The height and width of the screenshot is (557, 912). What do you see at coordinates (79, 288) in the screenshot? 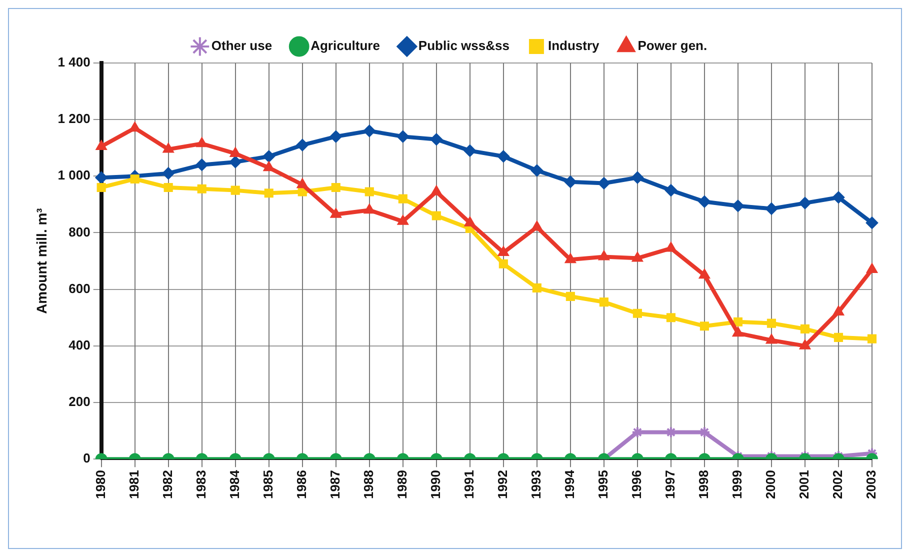
I see `y-tick-label: 600` at bounding box center [79, 288].